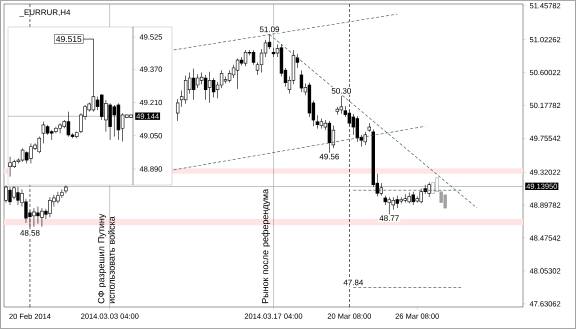  What do you see at coordinates (69, 39) in the screenshot?
I see `annotation: 49.515` at bounding box center [69, 39].